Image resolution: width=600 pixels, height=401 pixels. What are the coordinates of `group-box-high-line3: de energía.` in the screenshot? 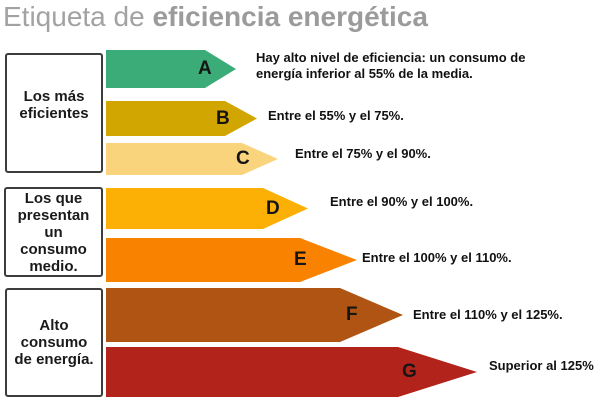 It's located at (54, 359).